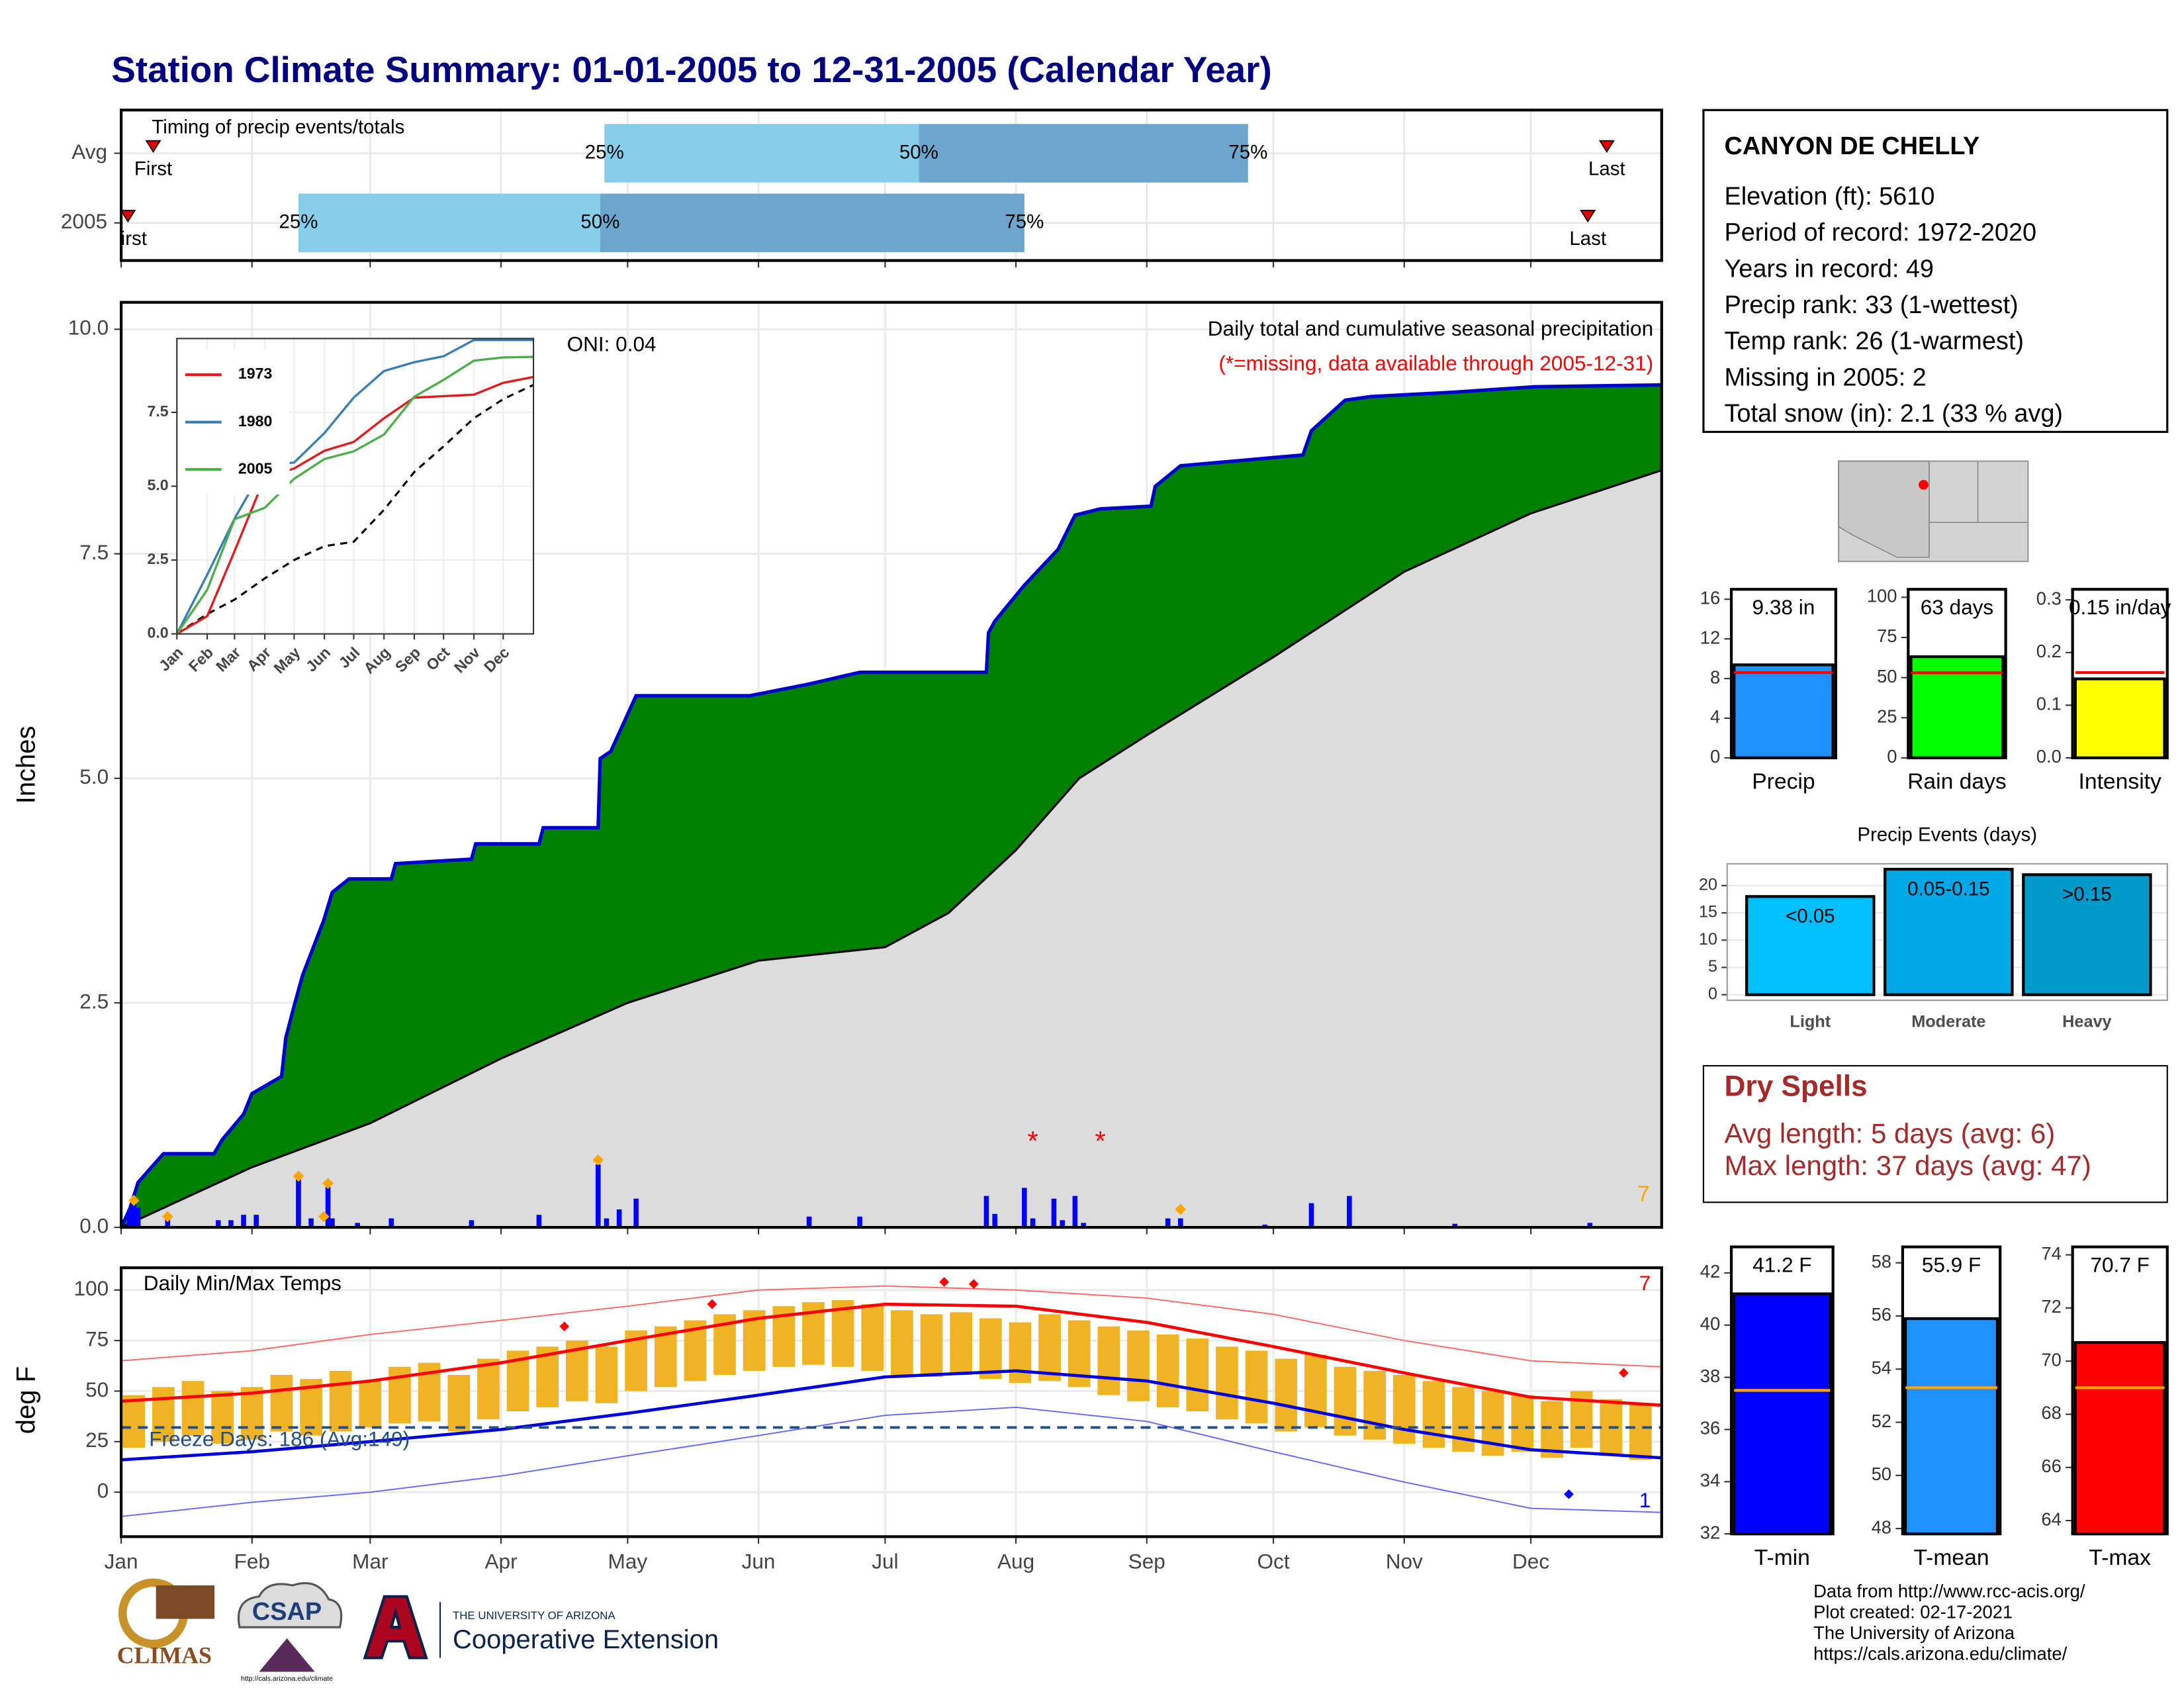 This screenshot has width=2184, height=1688. I want to click on y-tick-label: 72, so click(2051, 1306).